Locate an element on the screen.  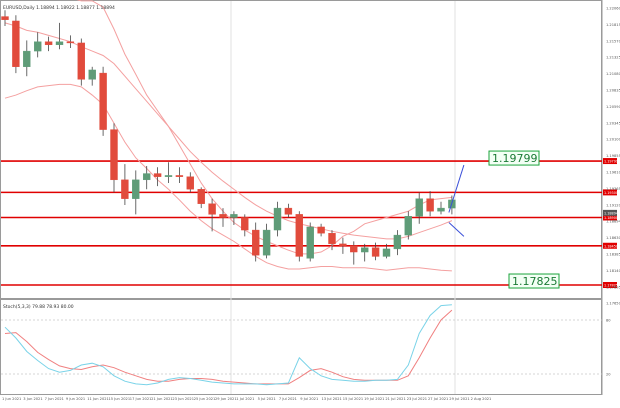
price-tick-label: 1.21570 is located at coordinates (613, 41).